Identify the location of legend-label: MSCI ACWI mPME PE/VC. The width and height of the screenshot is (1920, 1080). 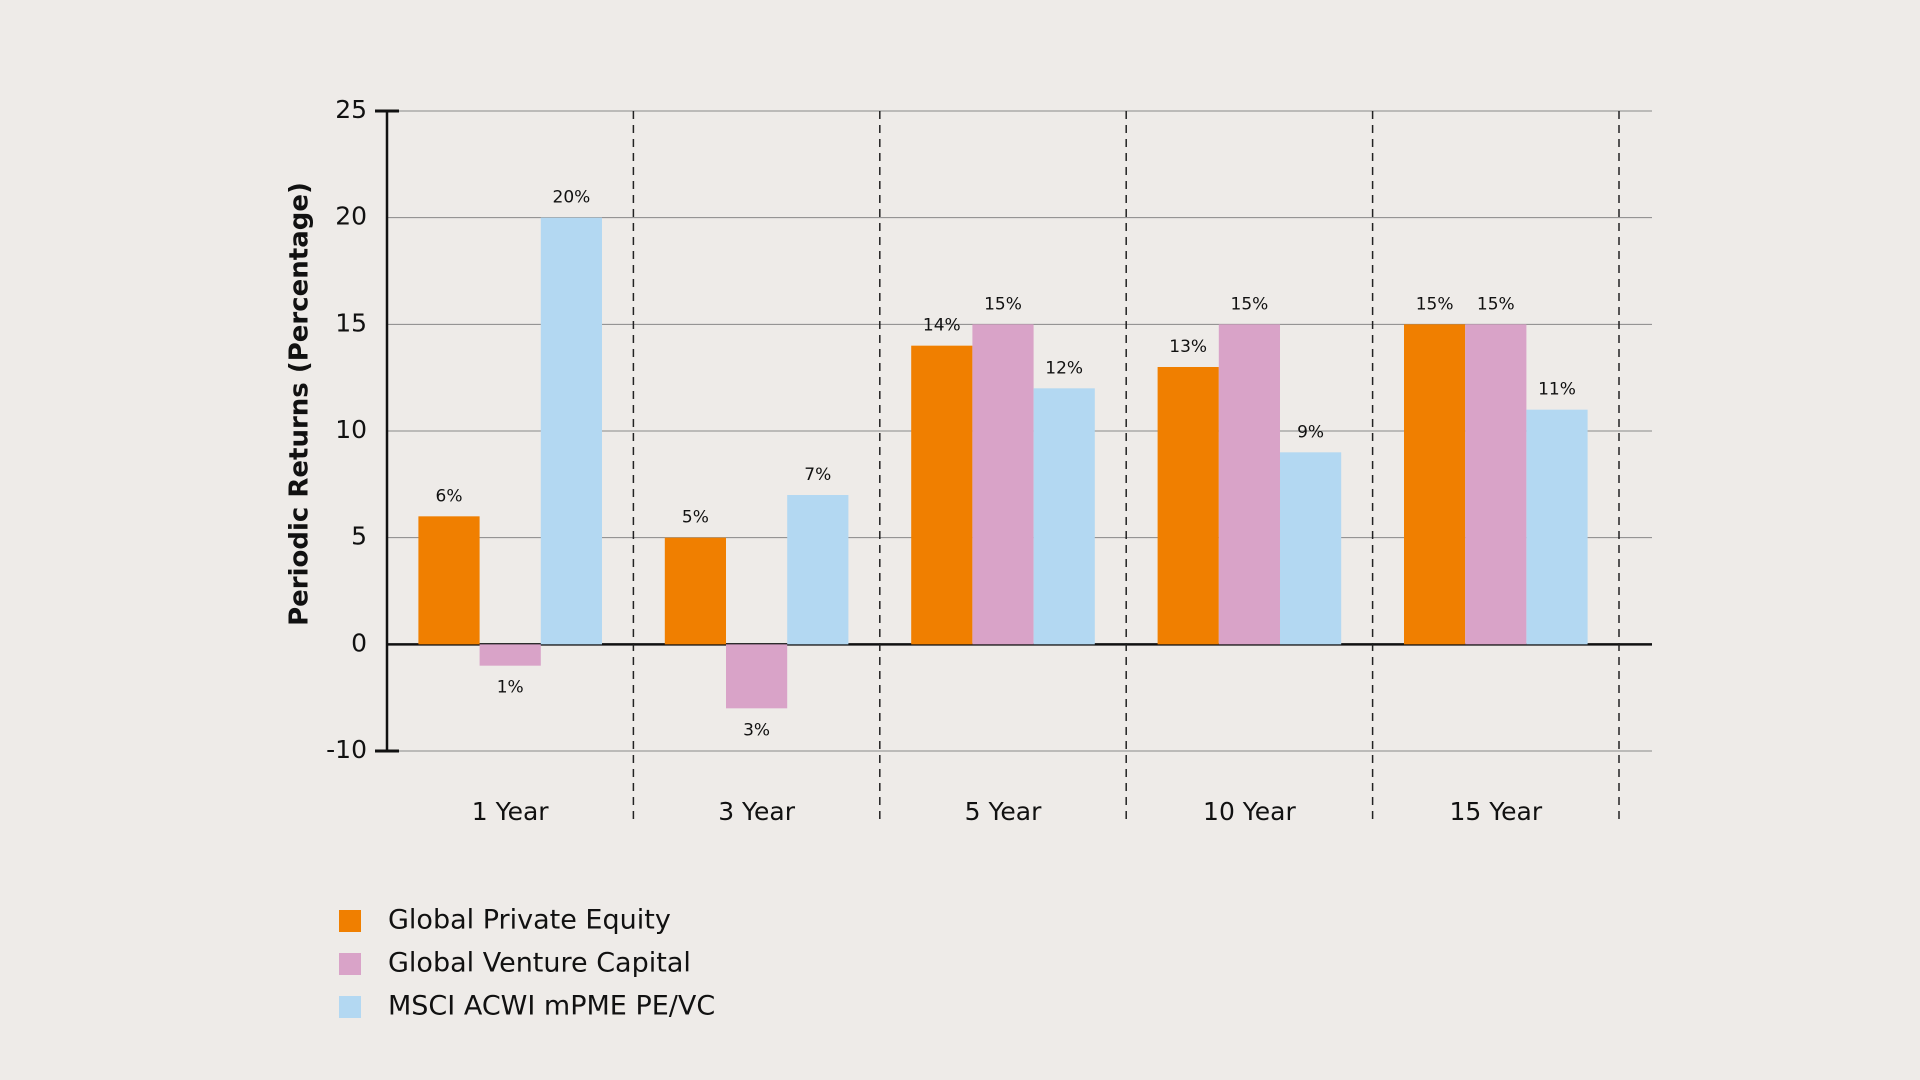
(551, 1006).